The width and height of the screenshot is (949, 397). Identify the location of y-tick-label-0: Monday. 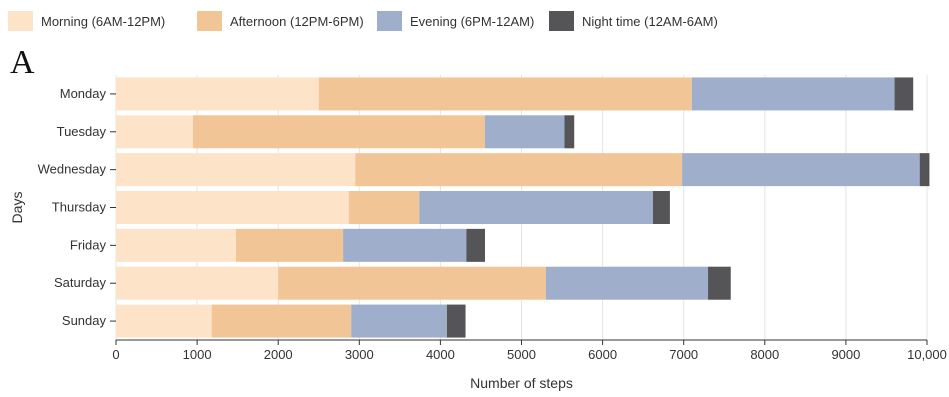
(83, 93).